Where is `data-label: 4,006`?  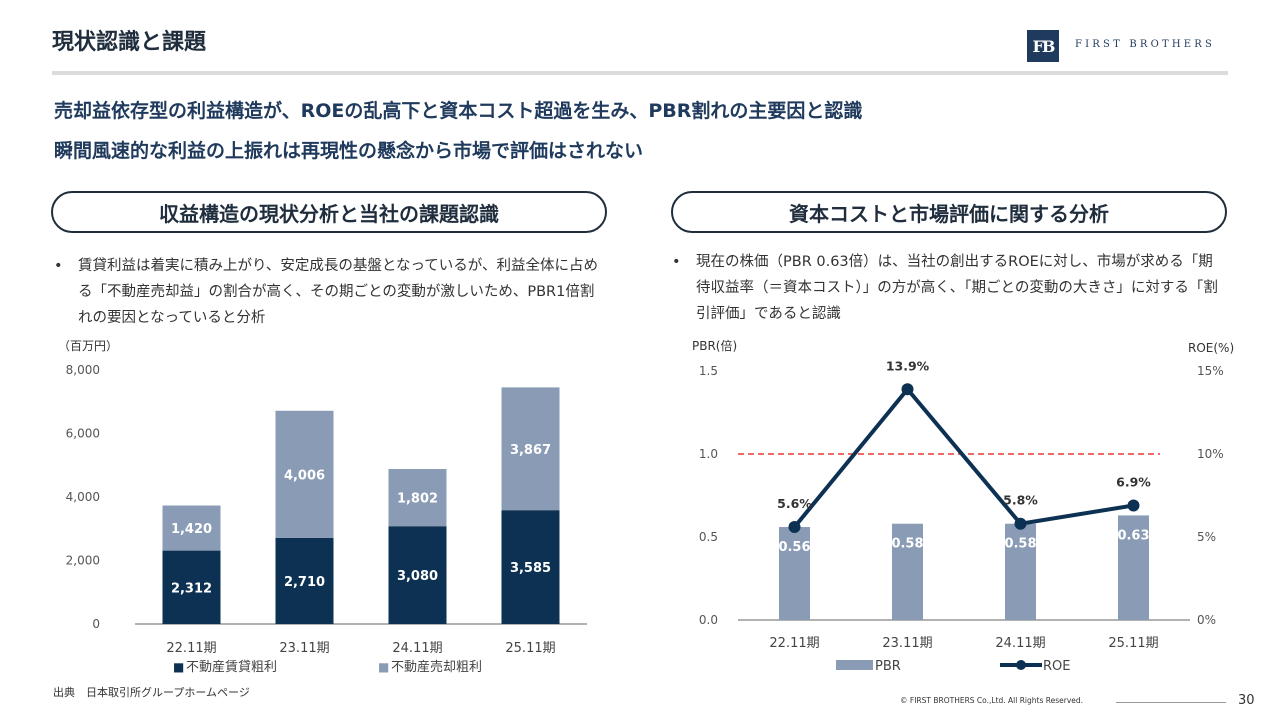
data-label: 4,006 is located at coordinates (304, 475).